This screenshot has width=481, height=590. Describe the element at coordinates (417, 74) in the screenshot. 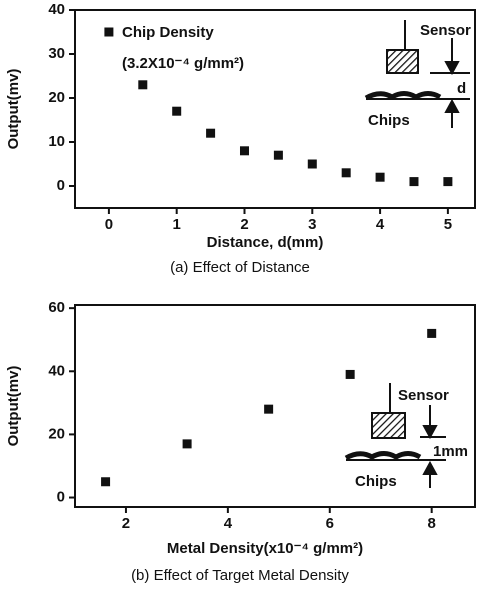

I see `sensor-diagram-a` at that location.